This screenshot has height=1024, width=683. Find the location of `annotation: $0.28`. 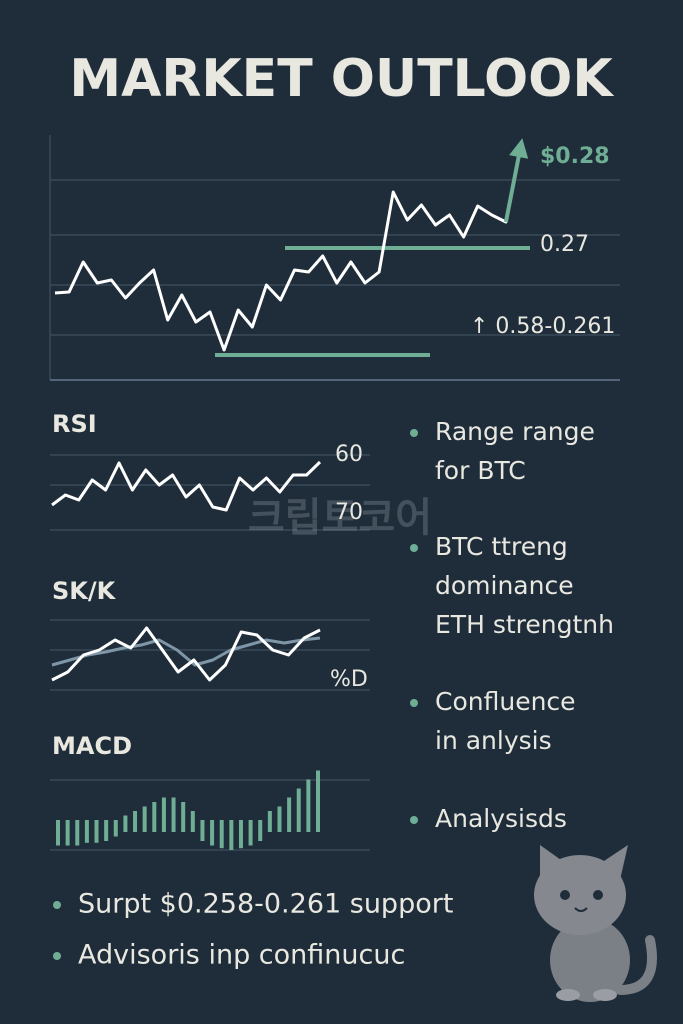

annotation: $0.28 is located at coordinates (575, 156).